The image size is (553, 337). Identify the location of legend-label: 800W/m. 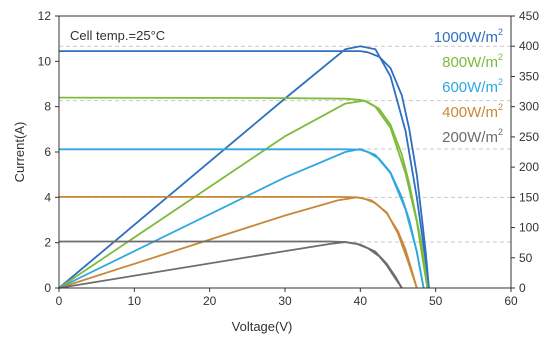
(470, 62).